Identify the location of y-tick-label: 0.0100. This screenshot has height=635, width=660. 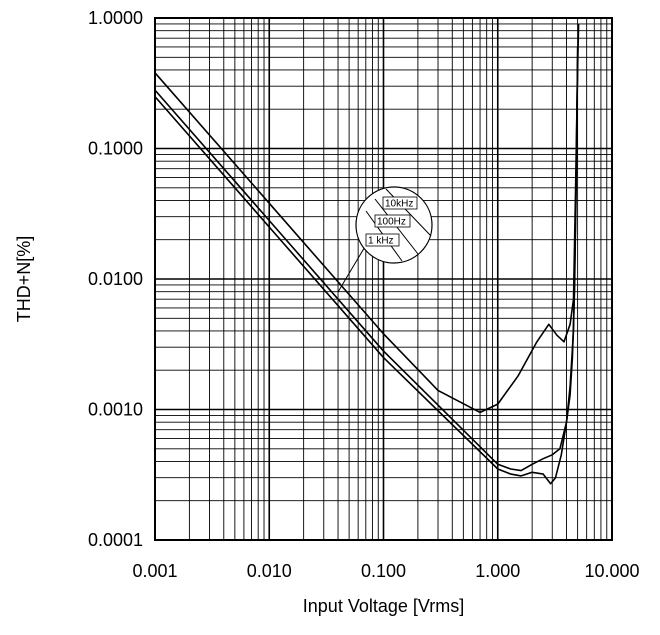
(115, 279).